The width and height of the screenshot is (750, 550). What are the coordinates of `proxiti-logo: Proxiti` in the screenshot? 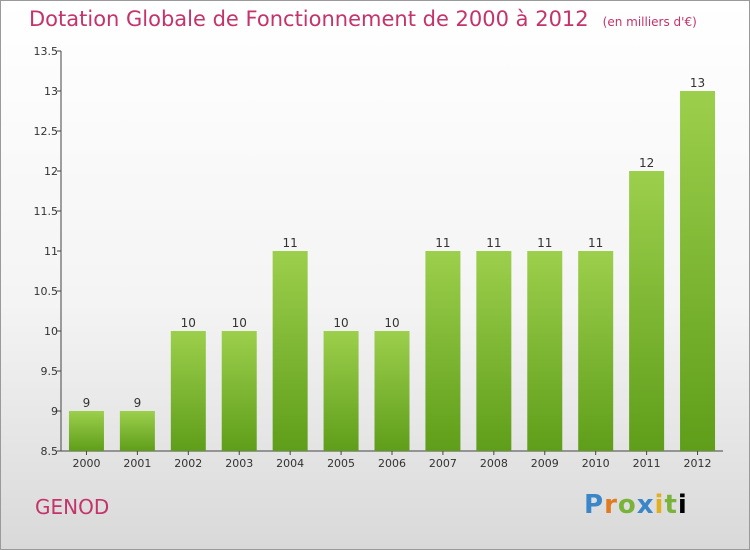 It's located at (636, 505).